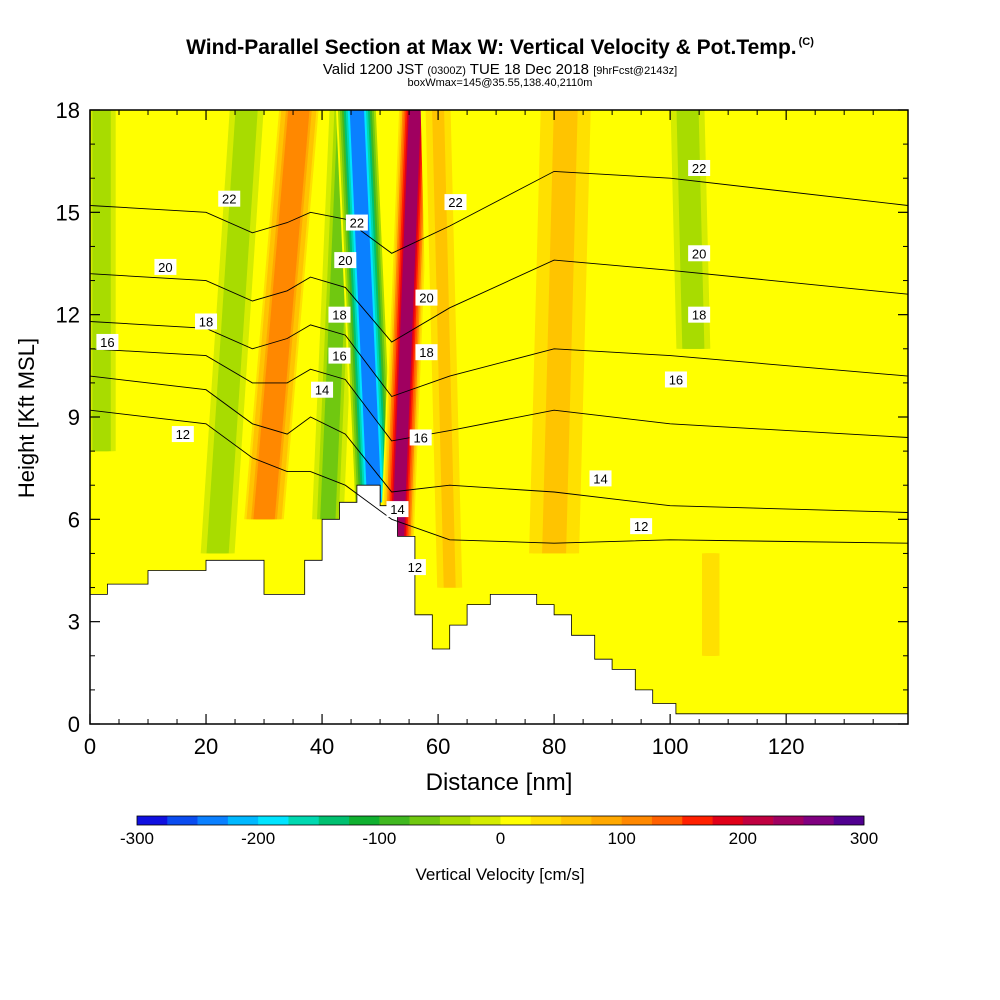  Describe the element at coordinates (68, 315) in the screenshot. I see `y-tick-label: 12` at that location.